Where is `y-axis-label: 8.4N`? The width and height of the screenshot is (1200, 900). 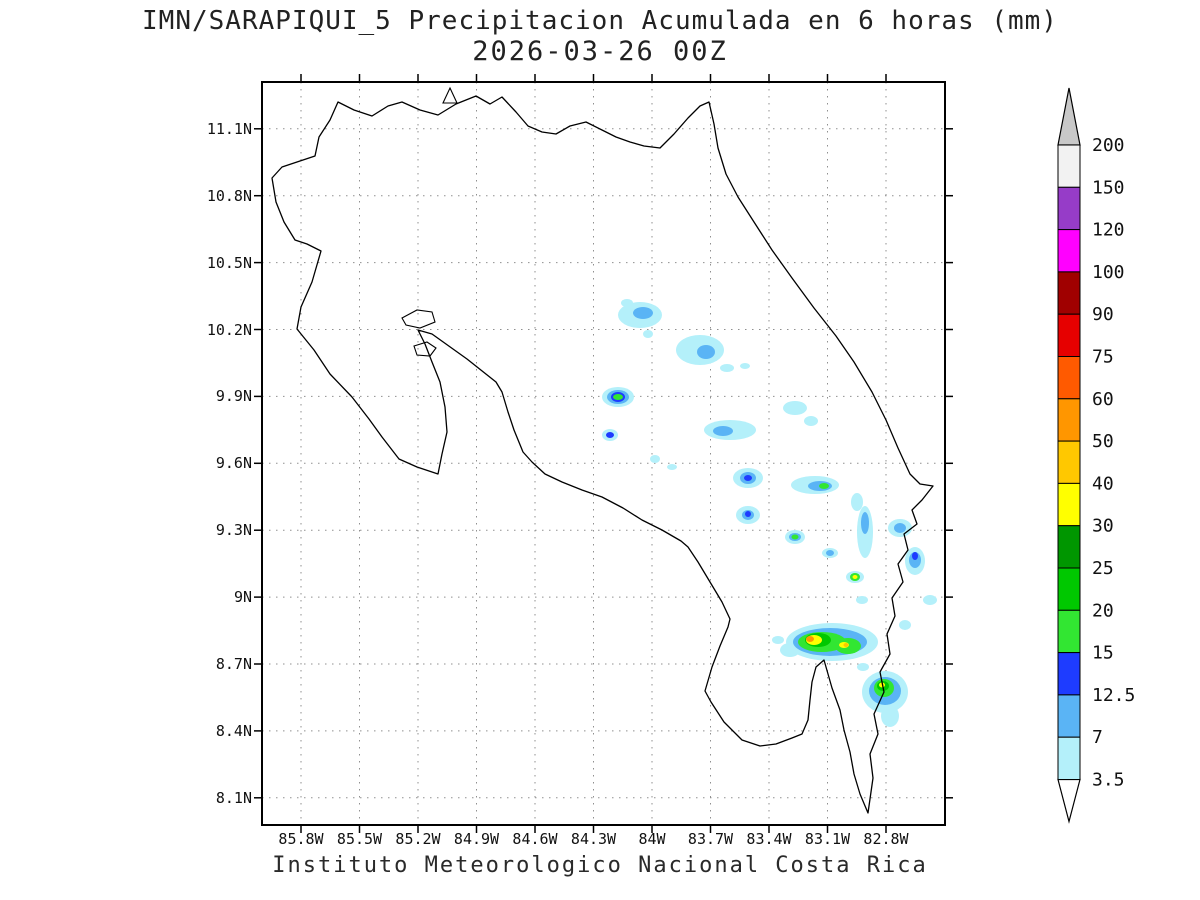
y-axis-label: 8.4N is located at coordinates (233, 730).